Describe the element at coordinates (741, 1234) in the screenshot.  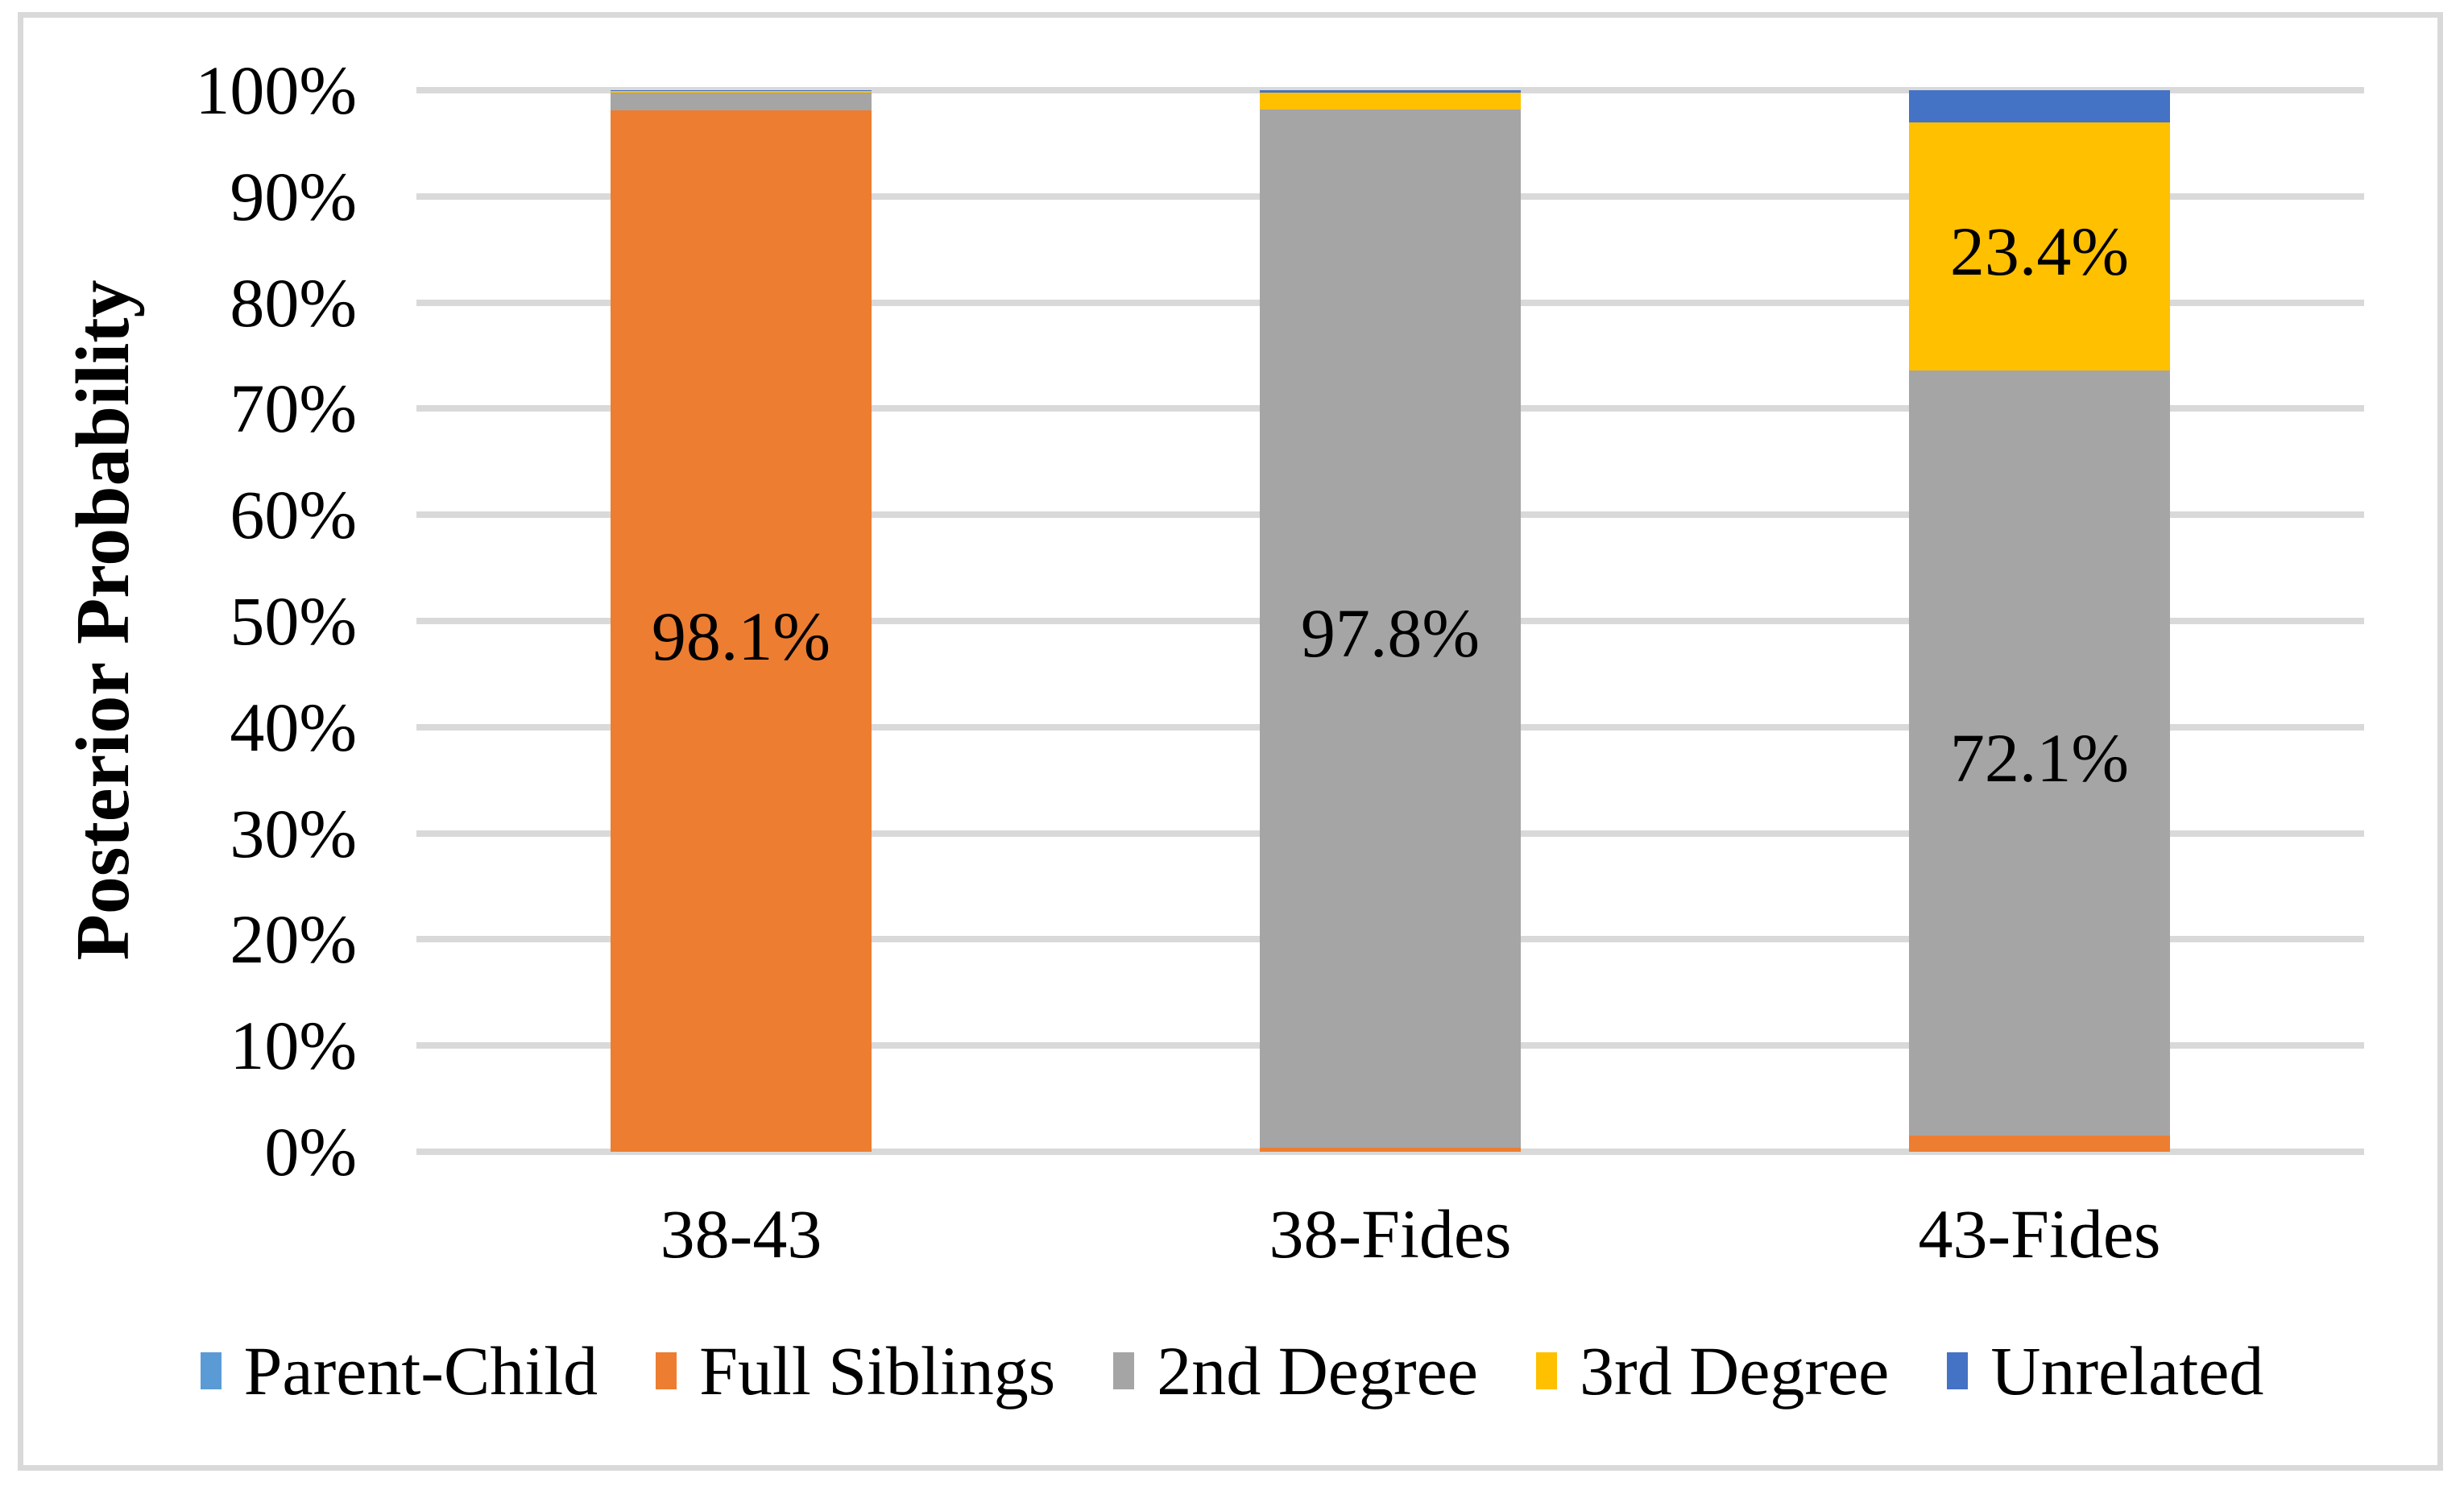
I see `x-axis-label: 38-43` at that location.